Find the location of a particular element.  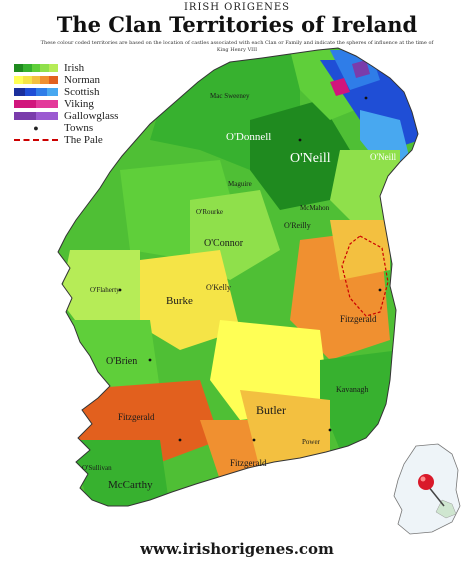

label-mac-sweeney: Mac Sweeney is located at coordinates (230, 96).